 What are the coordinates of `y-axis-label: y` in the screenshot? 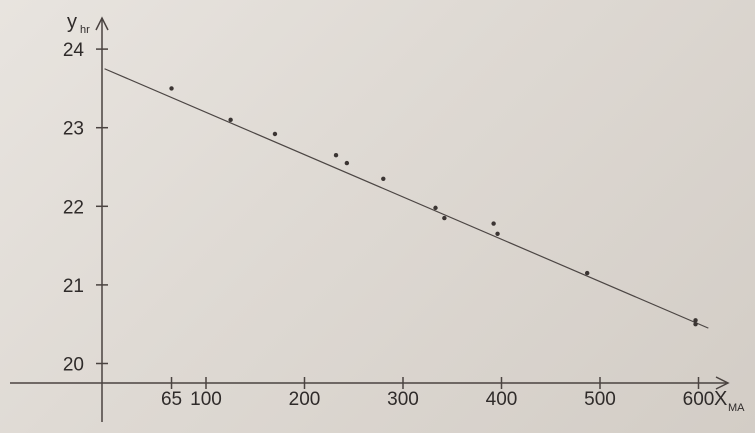 It's located at (72, 22).